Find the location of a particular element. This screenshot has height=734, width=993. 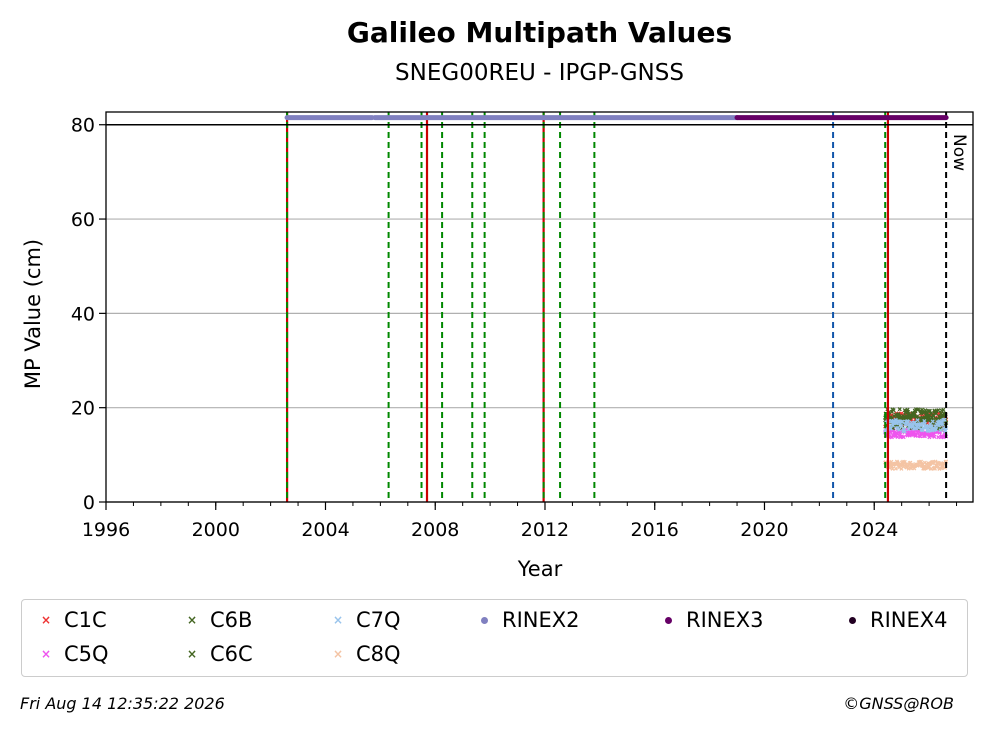

legend-item-rinex2: RINEX2 is located at coordinates (528, 620).